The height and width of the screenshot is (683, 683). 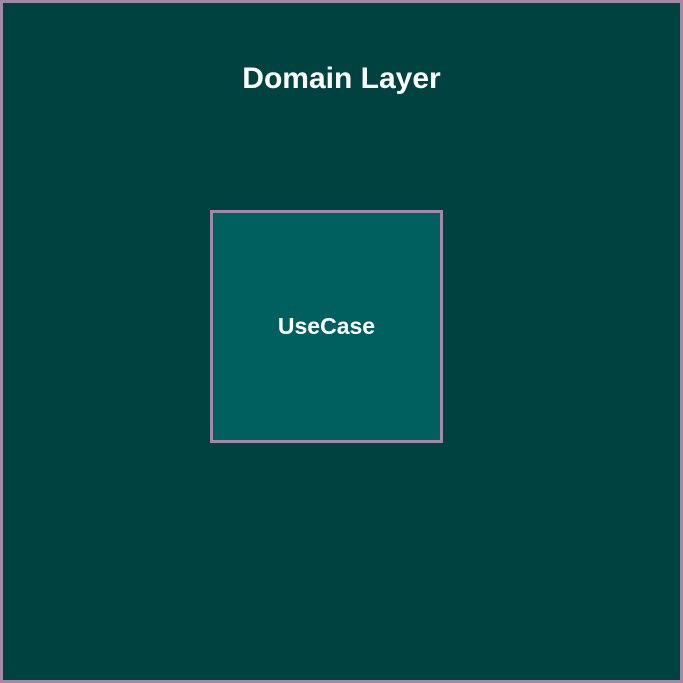 I want to click on usecase-node: UseCase, so click(x=326, y=326).